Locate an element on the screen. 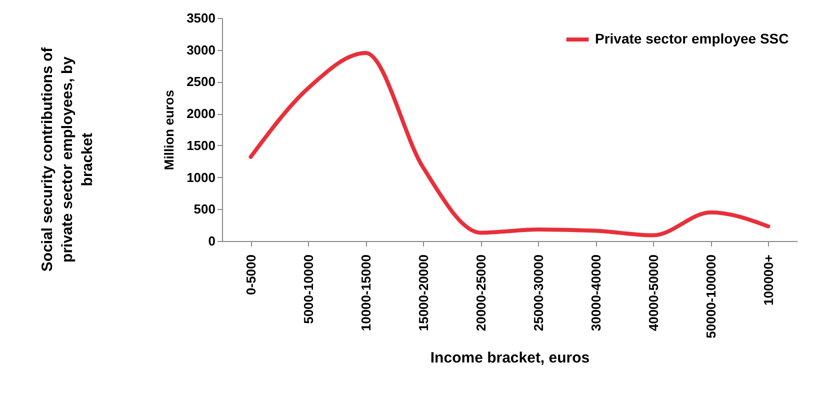  x-tick-label: 15000-20000 is located at coordinates (423, 293).